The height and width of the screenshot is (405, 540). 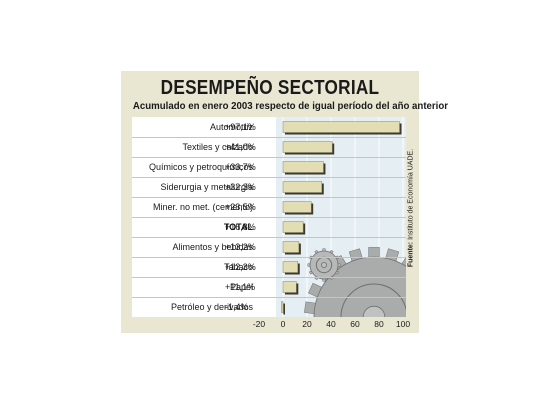 I want to click on value-label: +16,8%, so click(x=240, y=227).